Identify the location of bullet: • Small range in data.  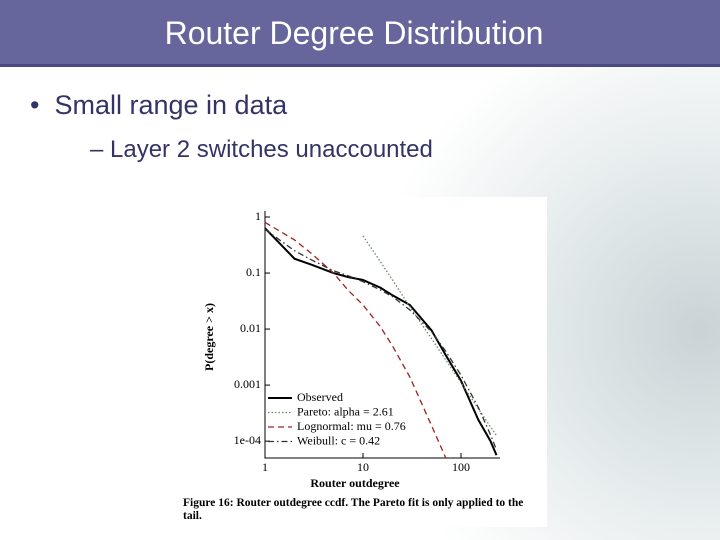
(159, 105).